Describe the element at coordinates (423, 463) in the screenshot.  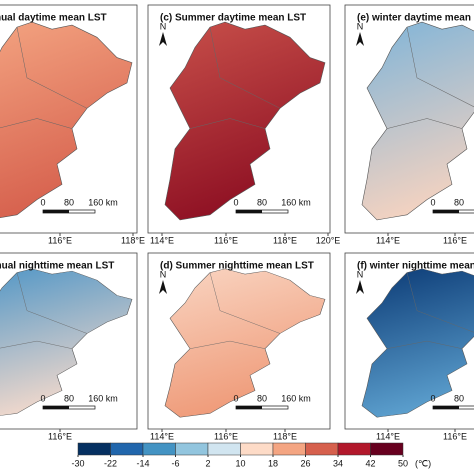
I see `colorbar-unit: (℃)` at that location.